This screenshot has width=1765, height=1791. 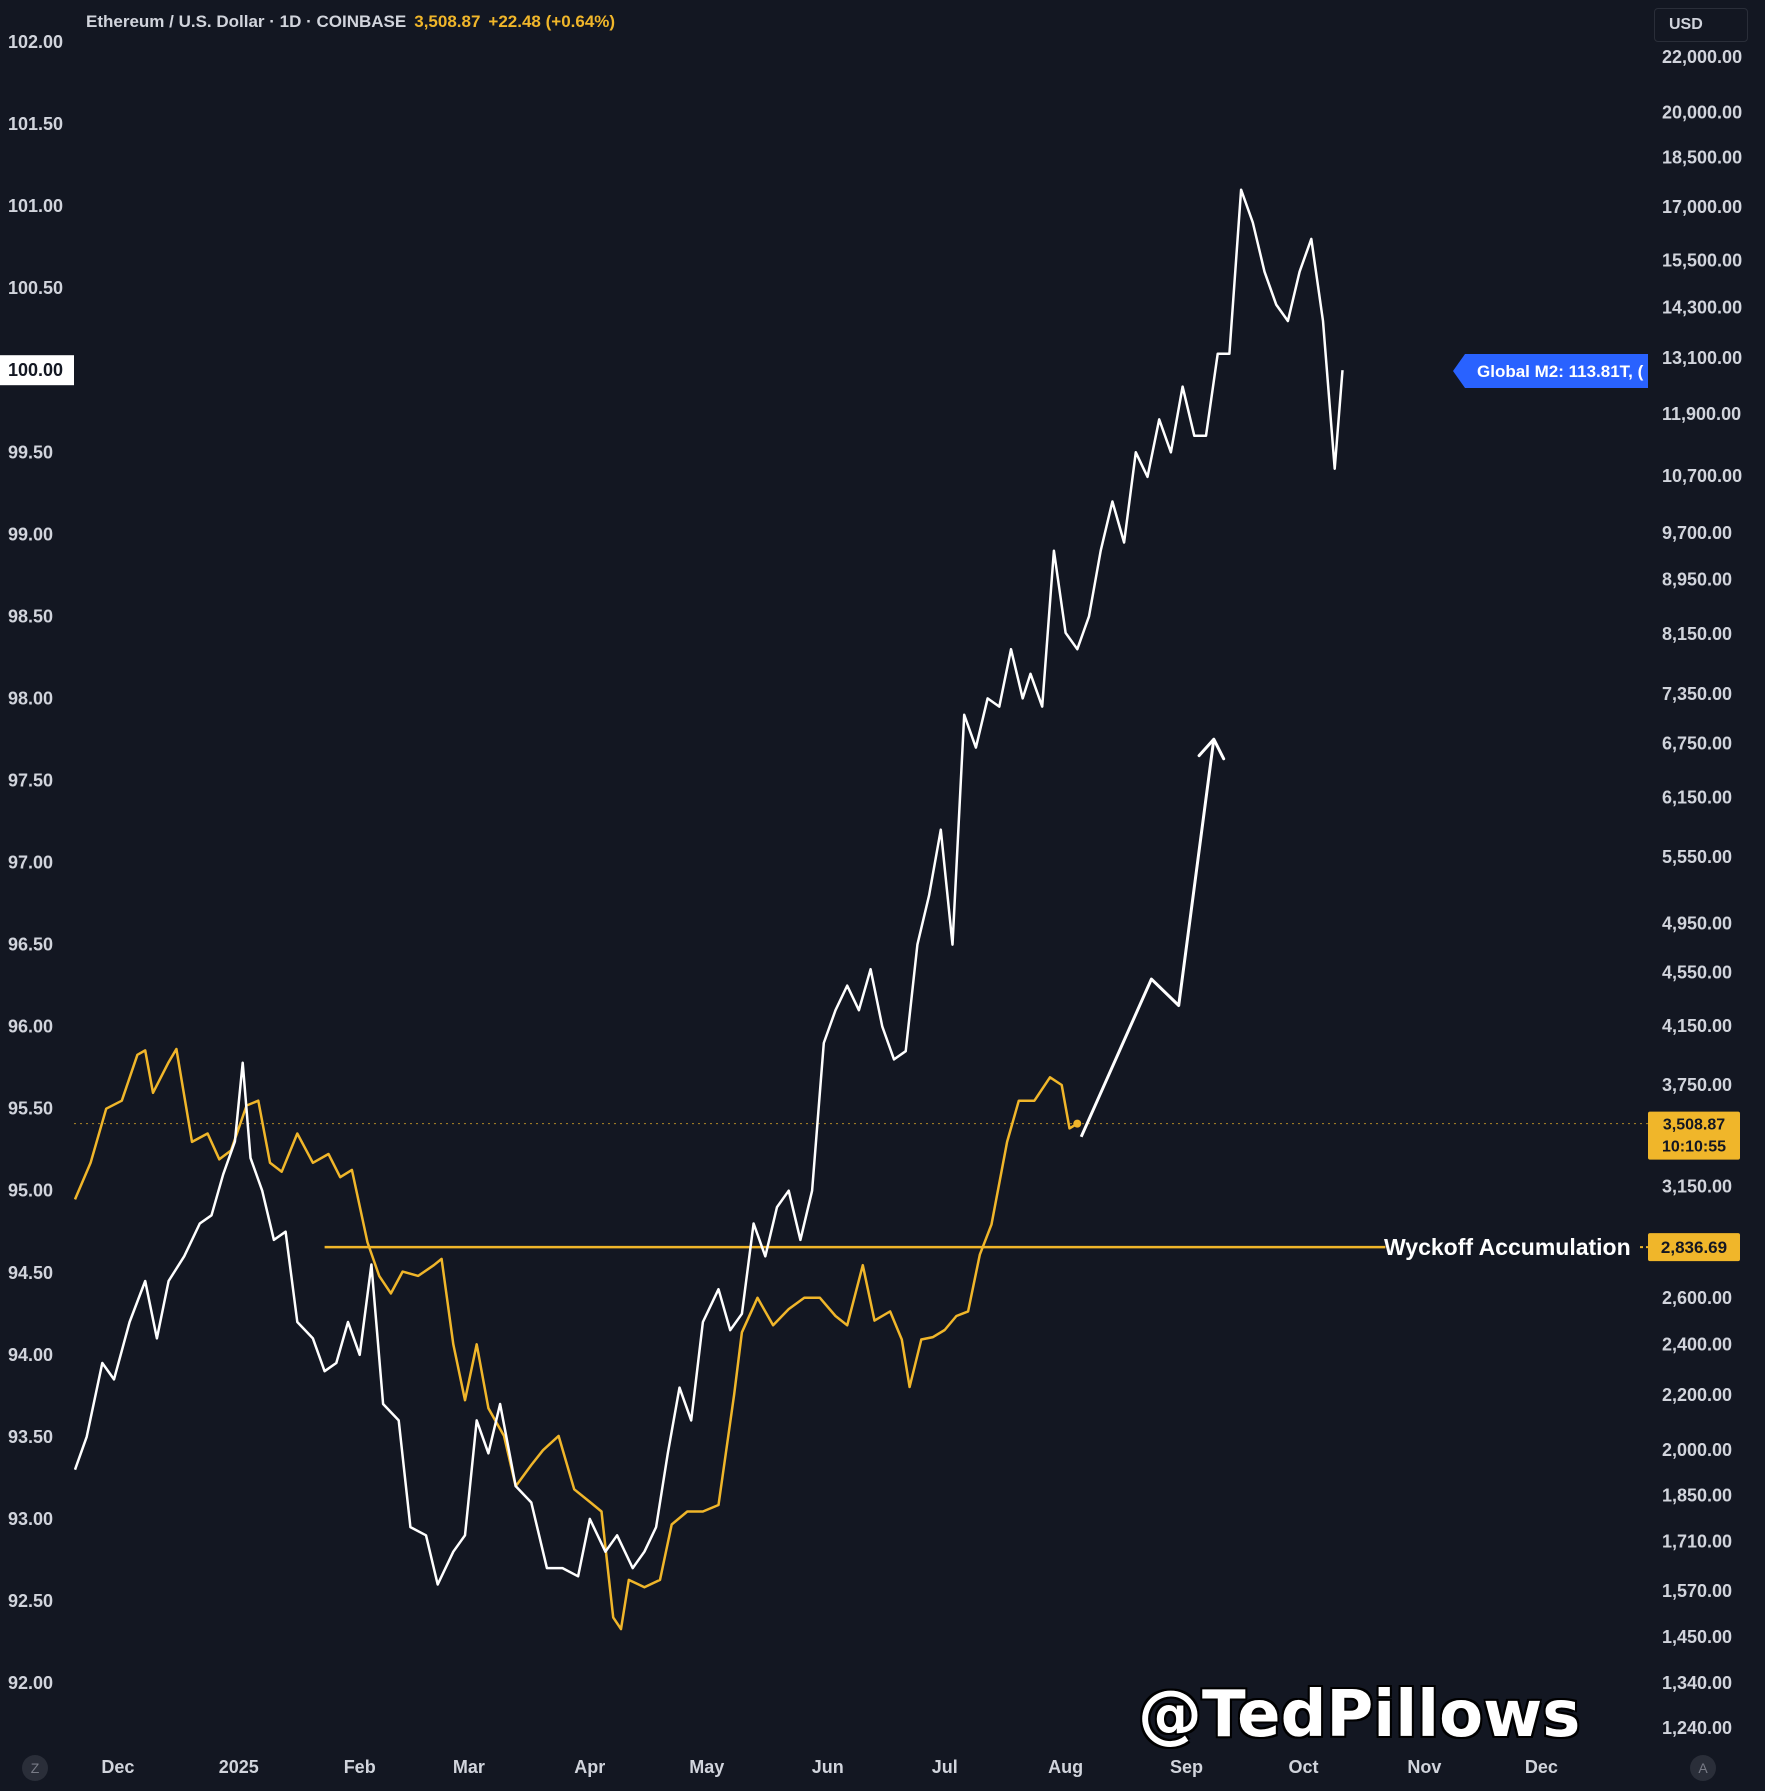 I want to click on right-tick-label: 11,900.00, so click(x=1701, y=414).